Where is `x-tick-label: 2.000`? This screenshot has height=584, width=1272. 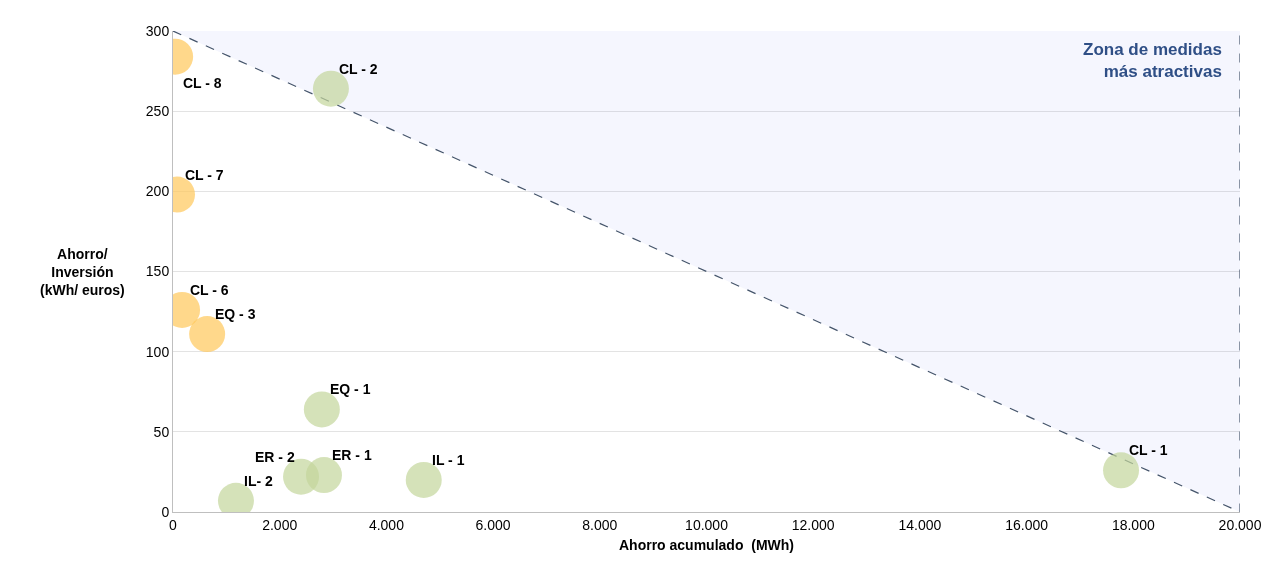 x-tick-label: 2.000 is located at coordinates (280, 524).